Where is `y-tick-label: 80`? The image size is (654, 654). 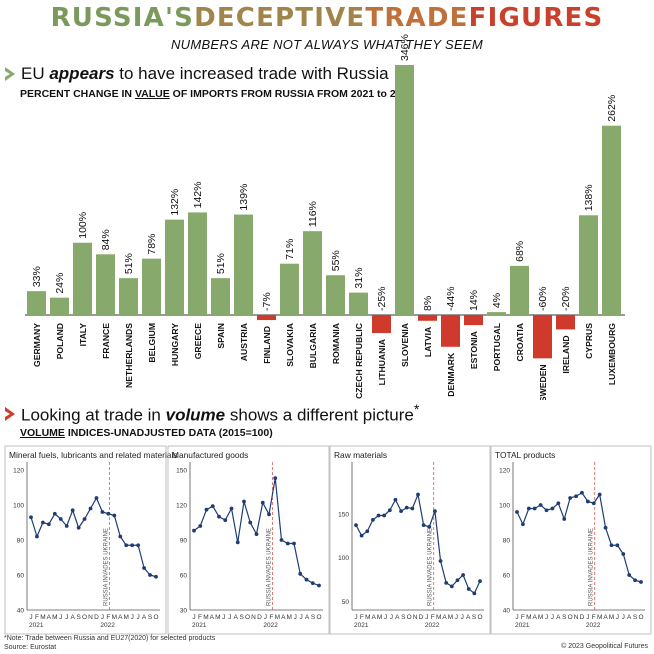 y-tick-label: 80 is located at coordinates (507, 541).